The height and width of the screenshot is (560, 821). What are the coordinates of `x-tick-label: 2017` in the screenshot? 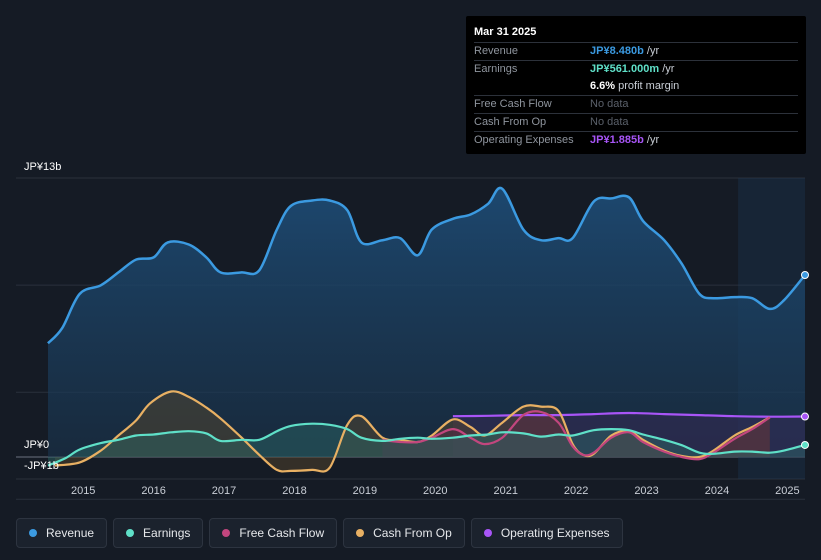 It's located at (224, 491).